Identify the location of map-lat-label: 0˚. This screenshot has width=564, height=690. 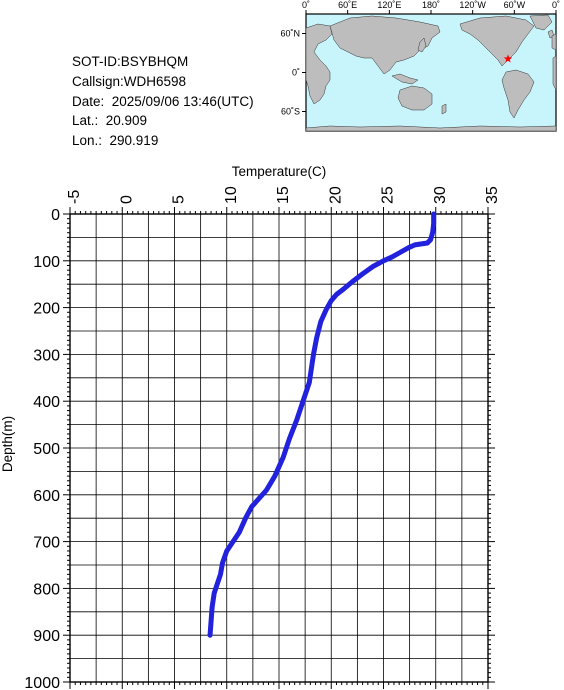
(296, 73).